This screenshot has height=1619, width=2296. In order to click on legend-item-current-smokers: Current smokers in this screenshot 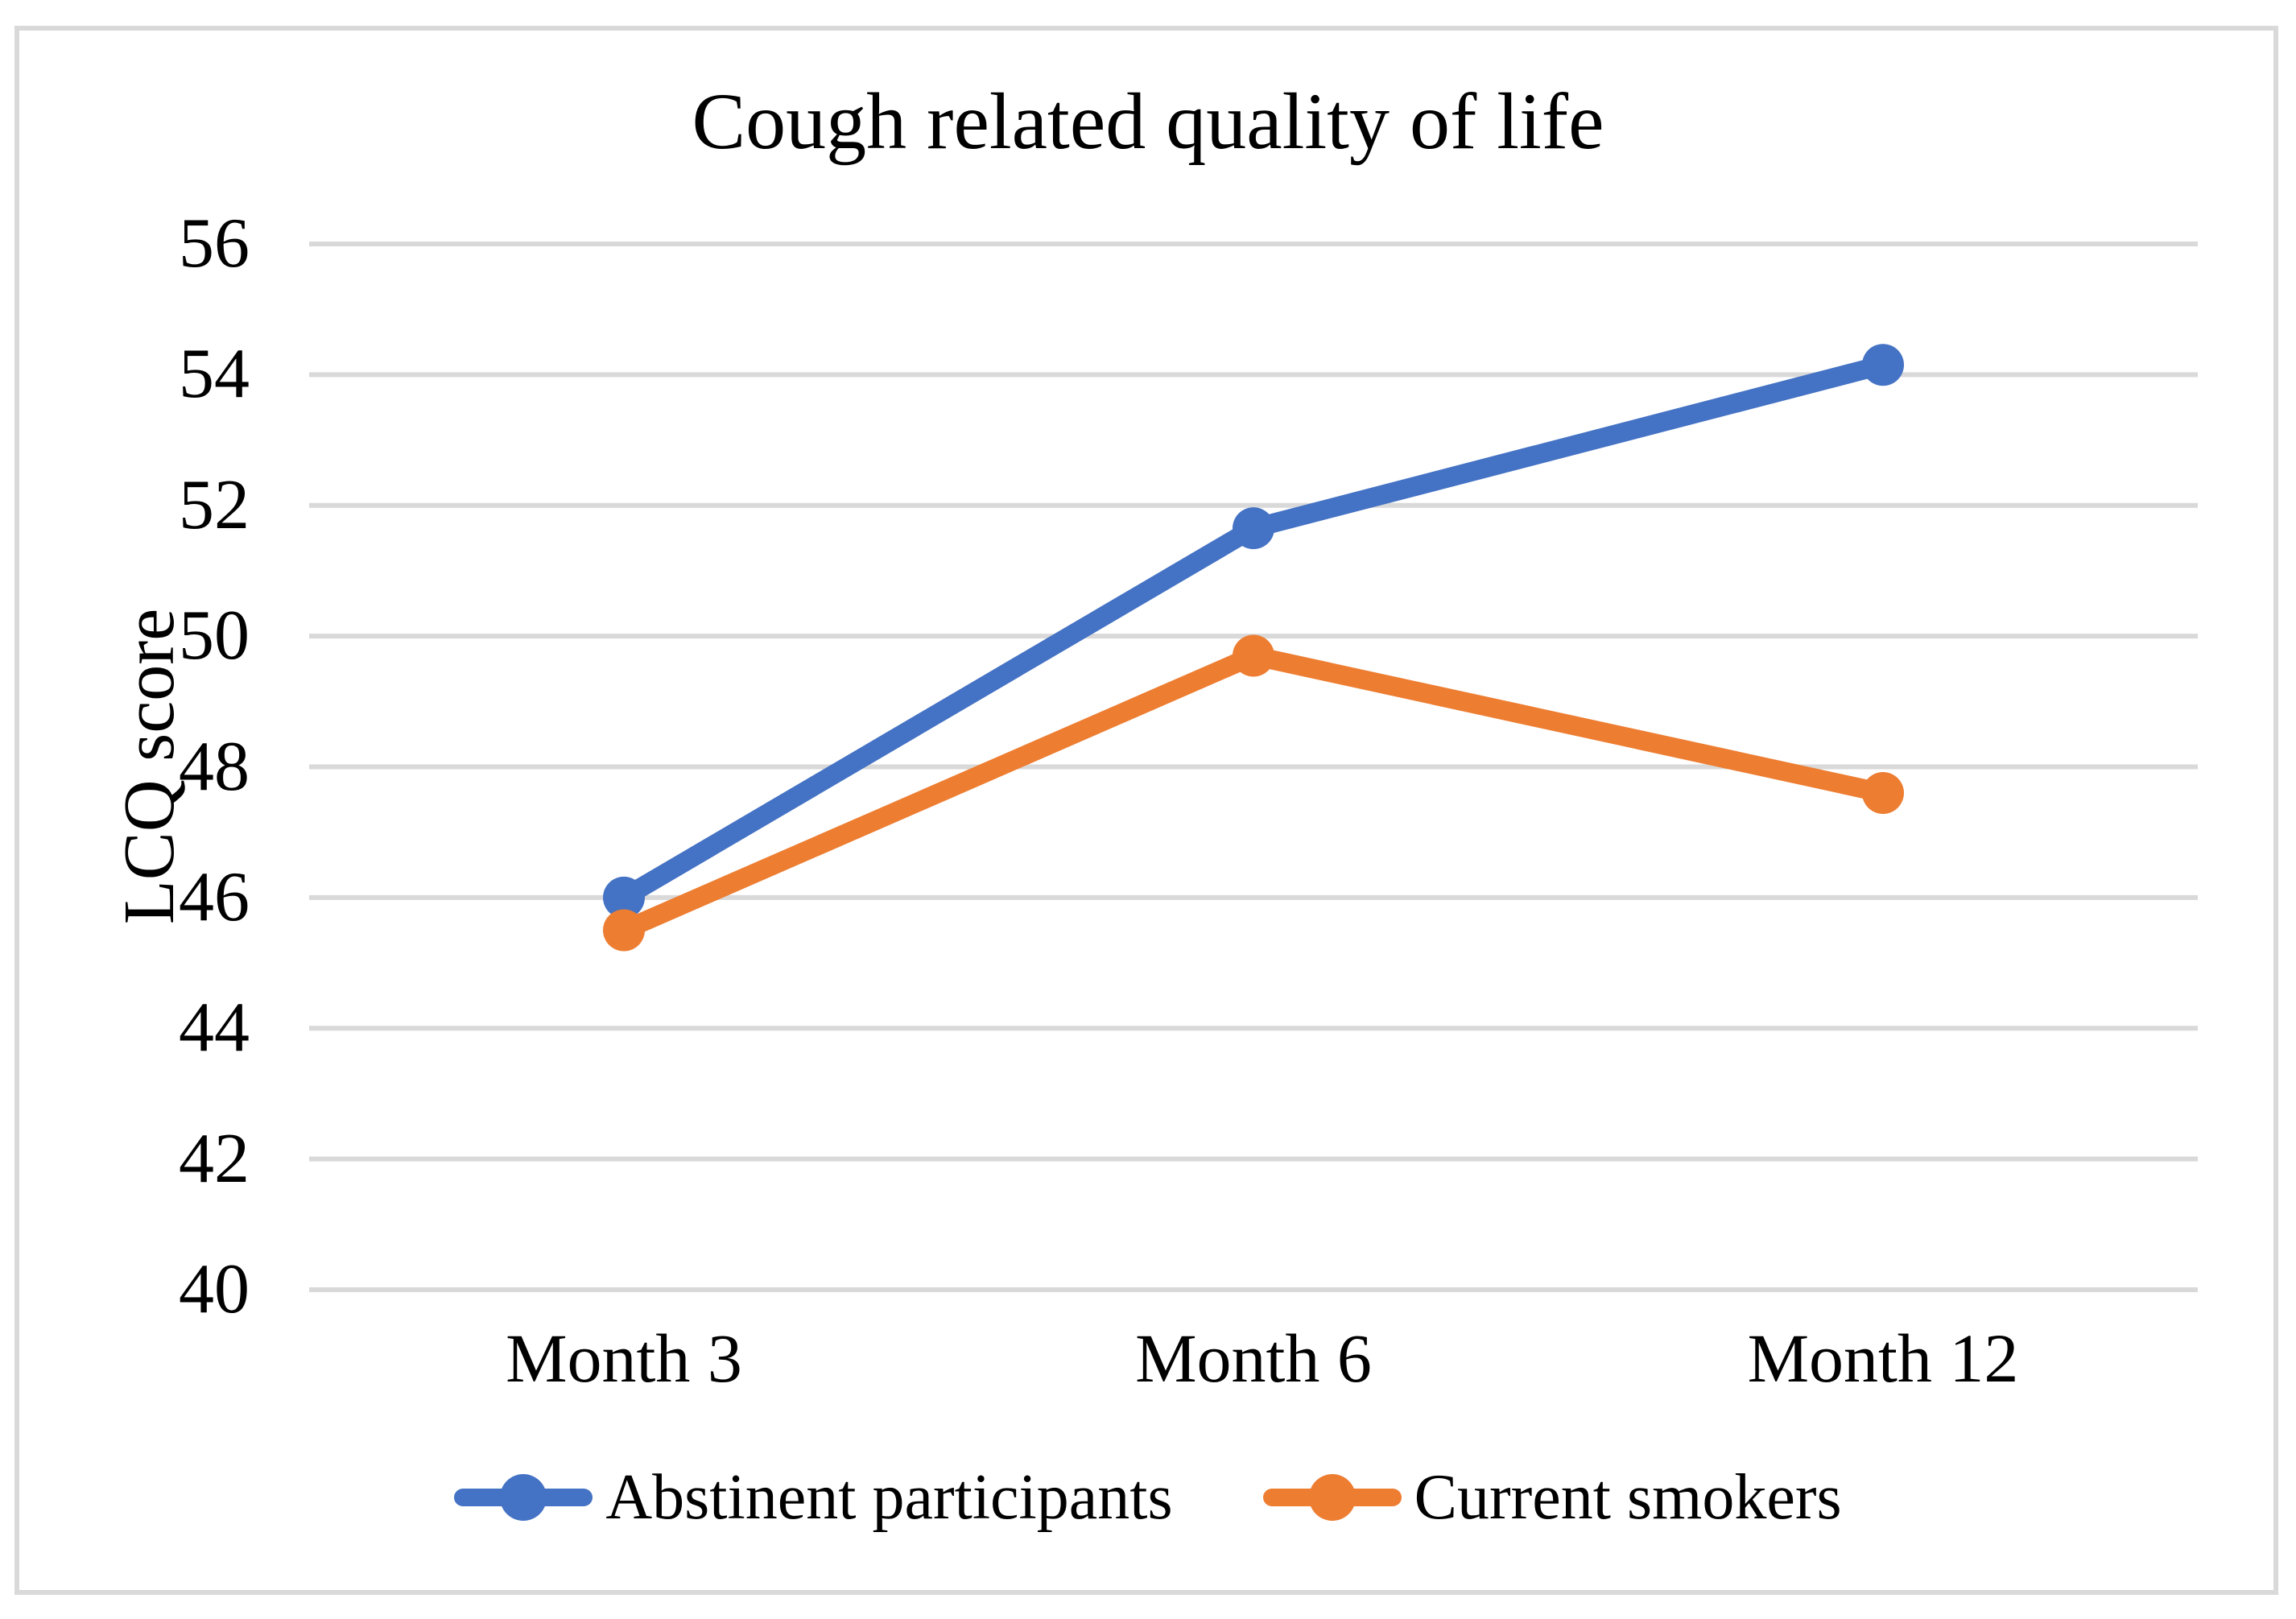, I will do `click(1552, 1497)`.